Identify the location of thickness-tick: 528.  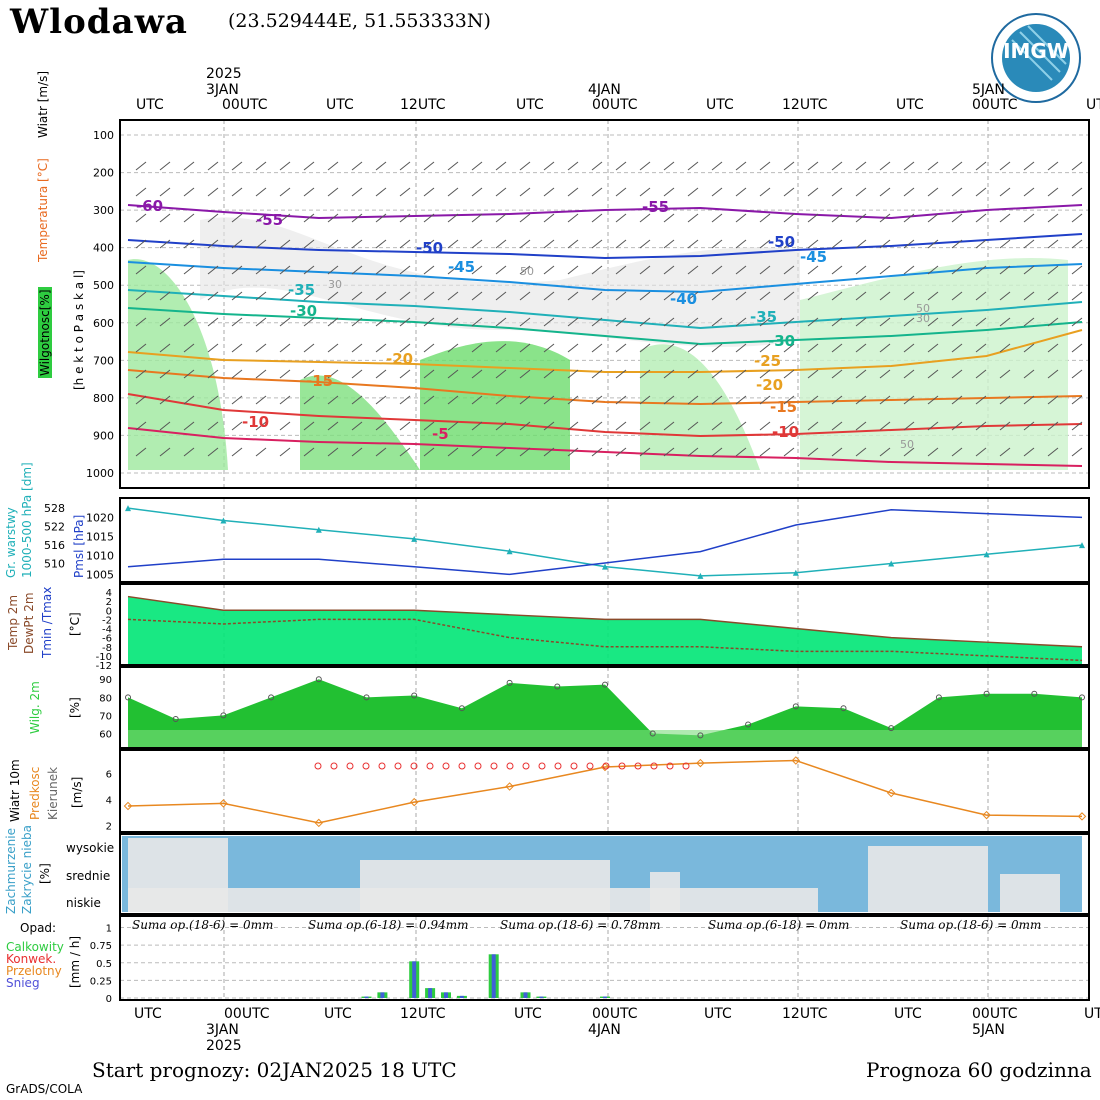
(54, 508).